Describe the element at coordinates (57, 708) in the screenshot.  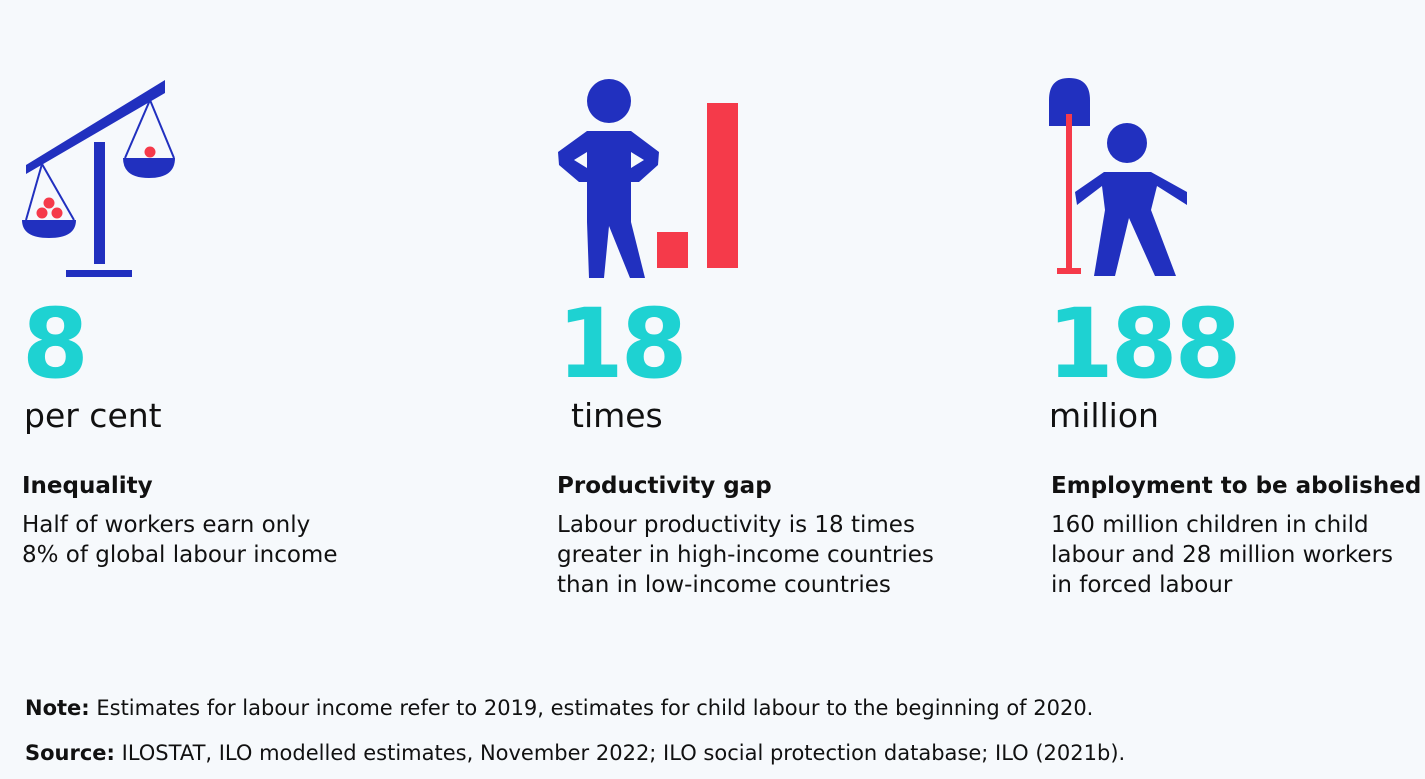
I see `note-label: Note:` at that location.